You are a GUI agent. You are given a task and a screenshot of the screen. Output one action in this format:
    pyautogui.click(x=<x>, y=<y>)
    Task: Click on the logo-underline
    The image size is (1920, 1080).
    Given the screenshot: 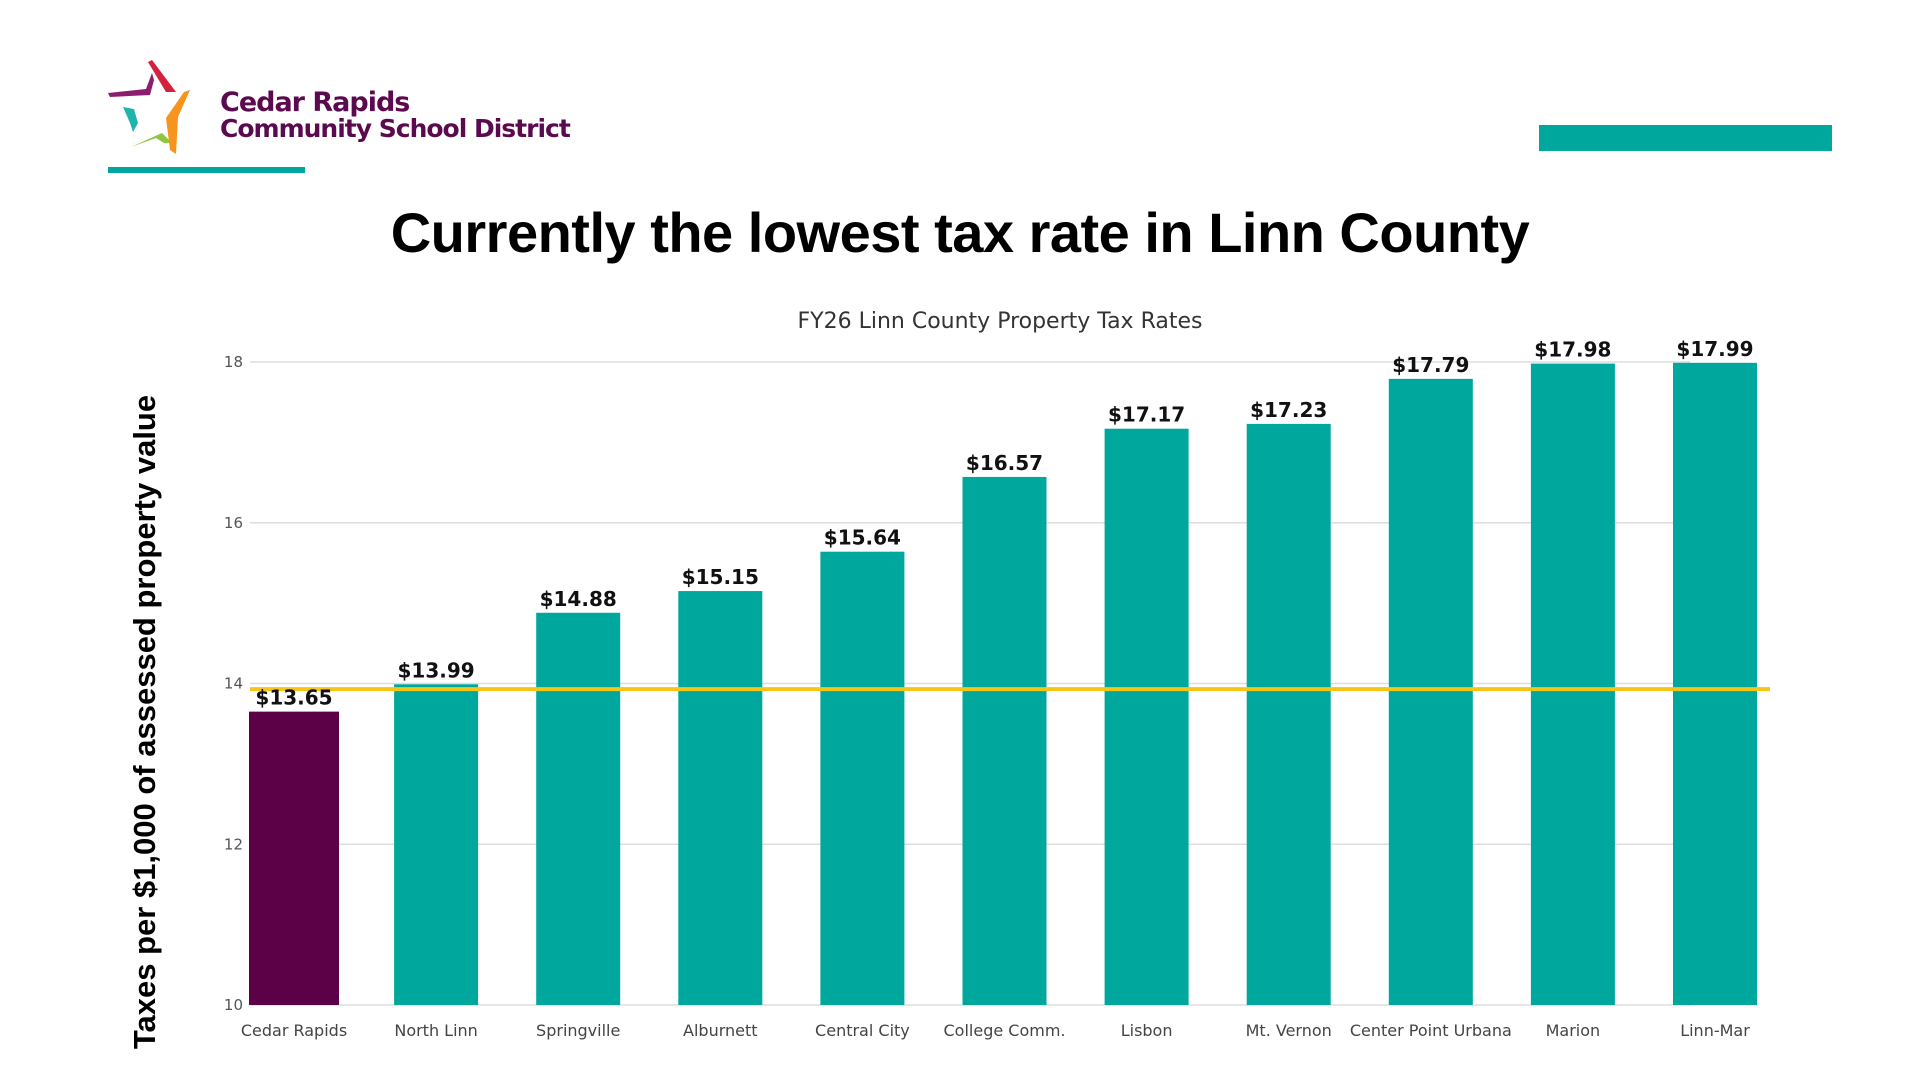 What is the action you would take?
    pyautogui.click(x=206, y=170)
    